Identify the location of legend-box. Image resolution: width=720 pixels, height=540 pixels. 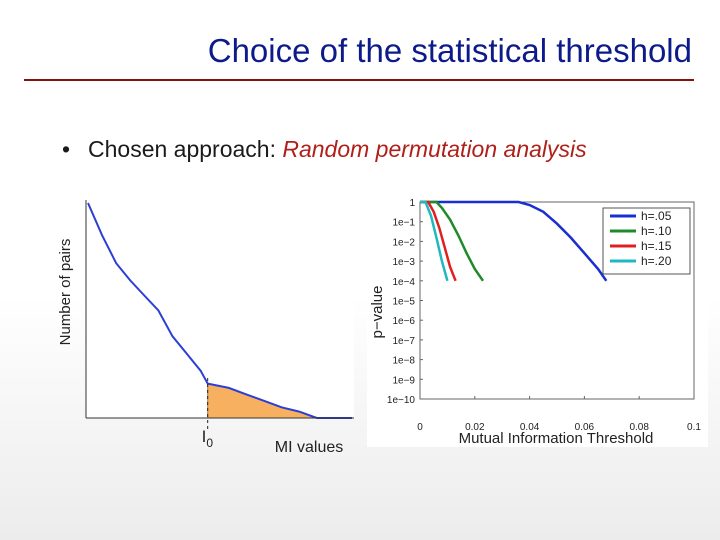
(646, 241).